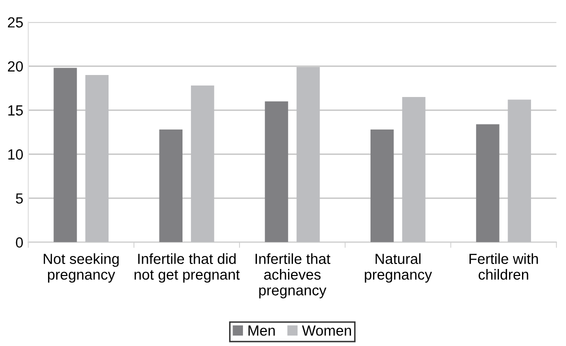 The height and width of the screenshot is (346, 566). I want to click on legend-label: Men, so click(261, 331).